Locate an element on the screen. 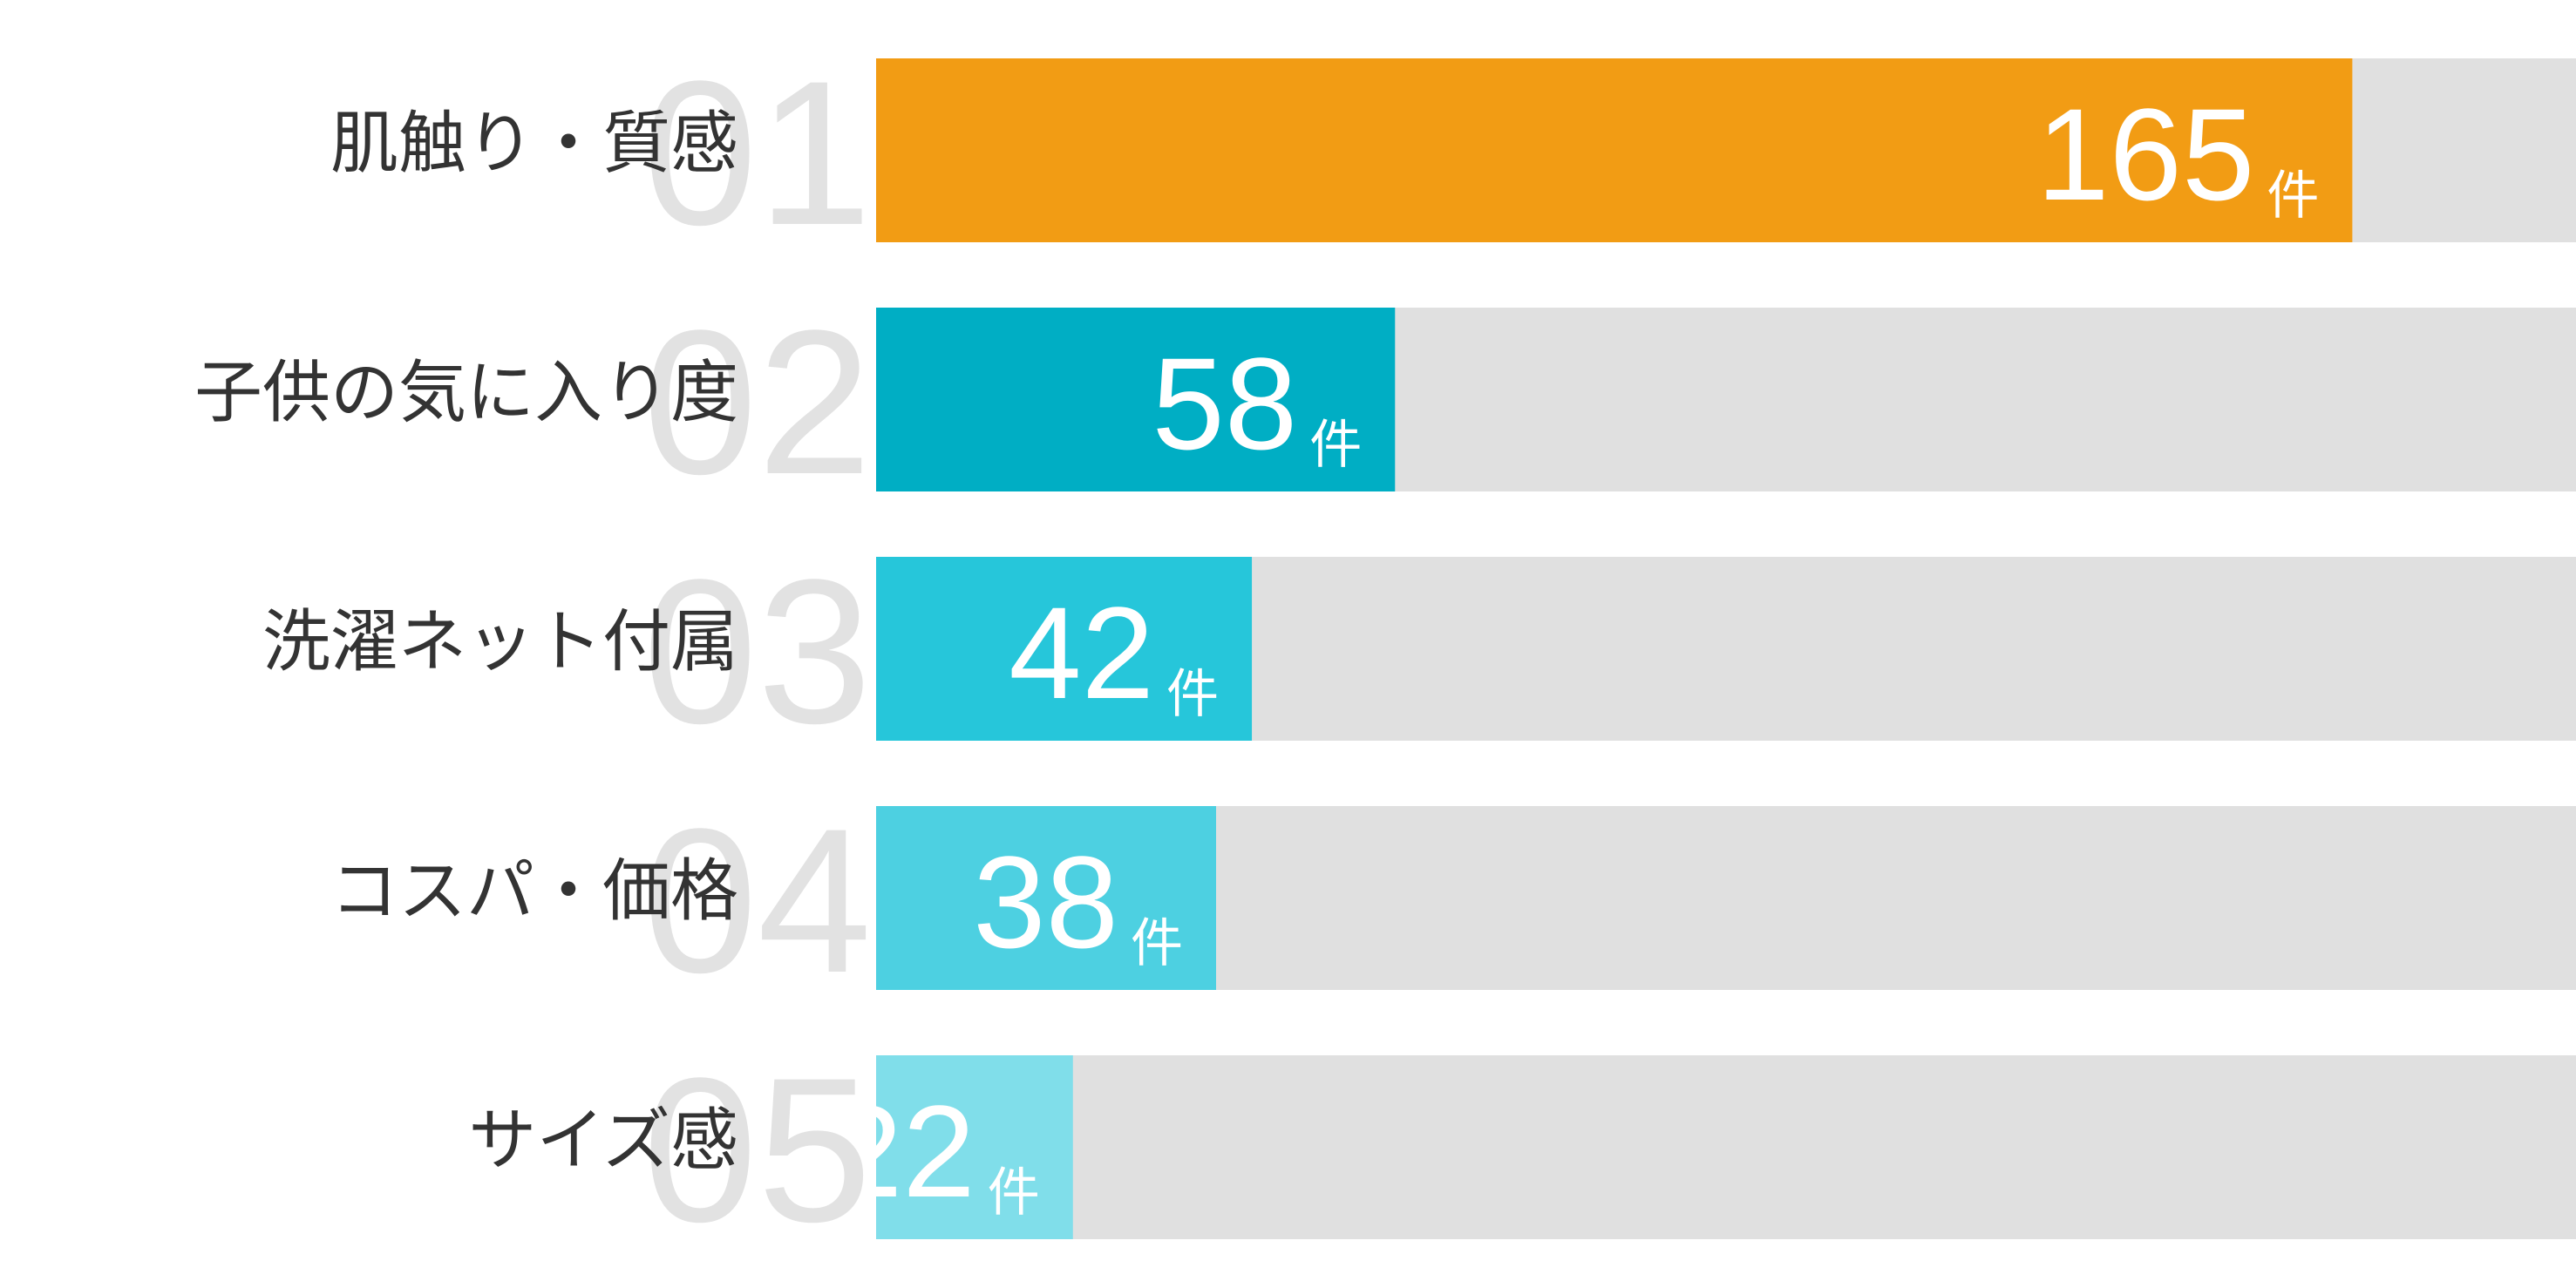 The width and height of the screenshot is (2576, 1281). rank-number: 05 is located at coordinates (757, 1150).